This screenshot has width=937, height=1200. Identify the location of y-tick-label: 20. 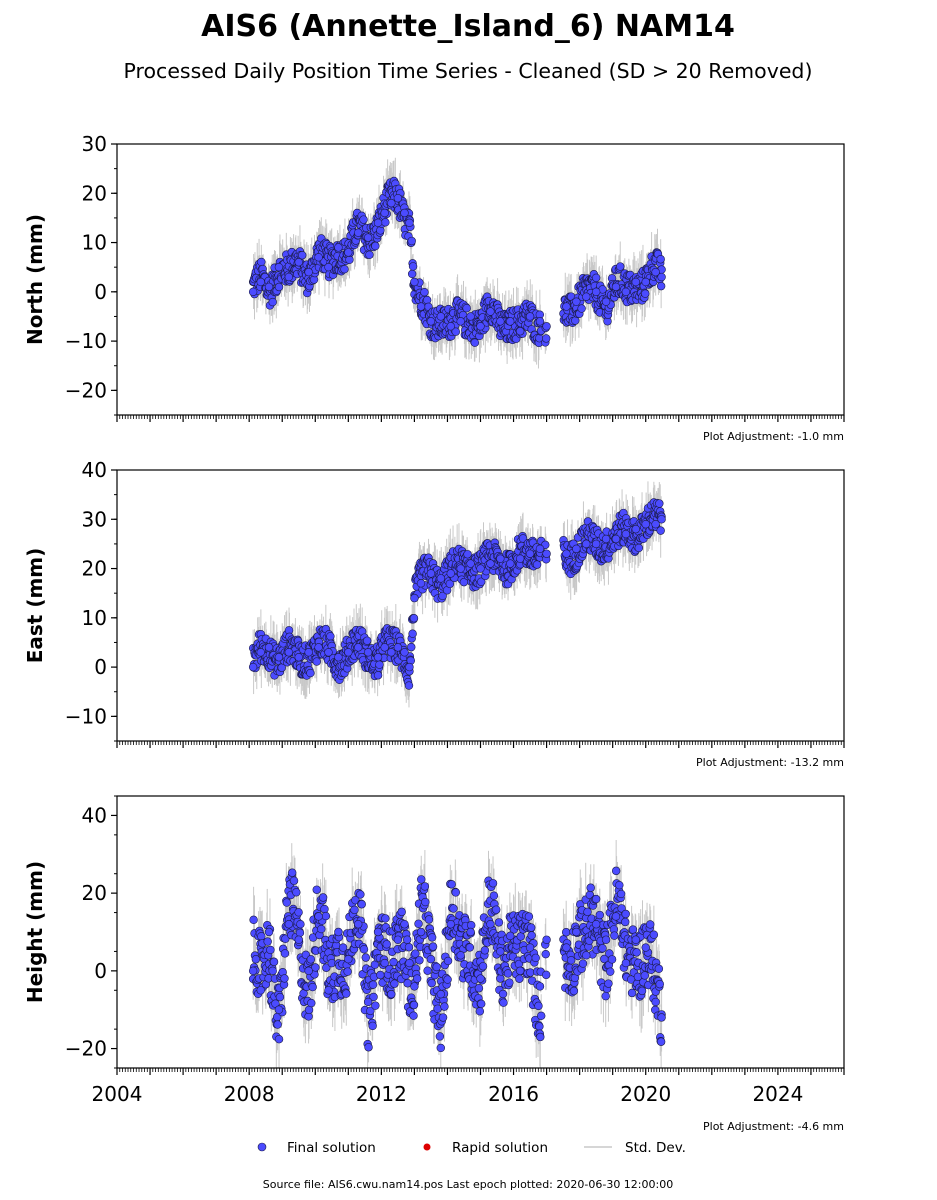
(94, 193).